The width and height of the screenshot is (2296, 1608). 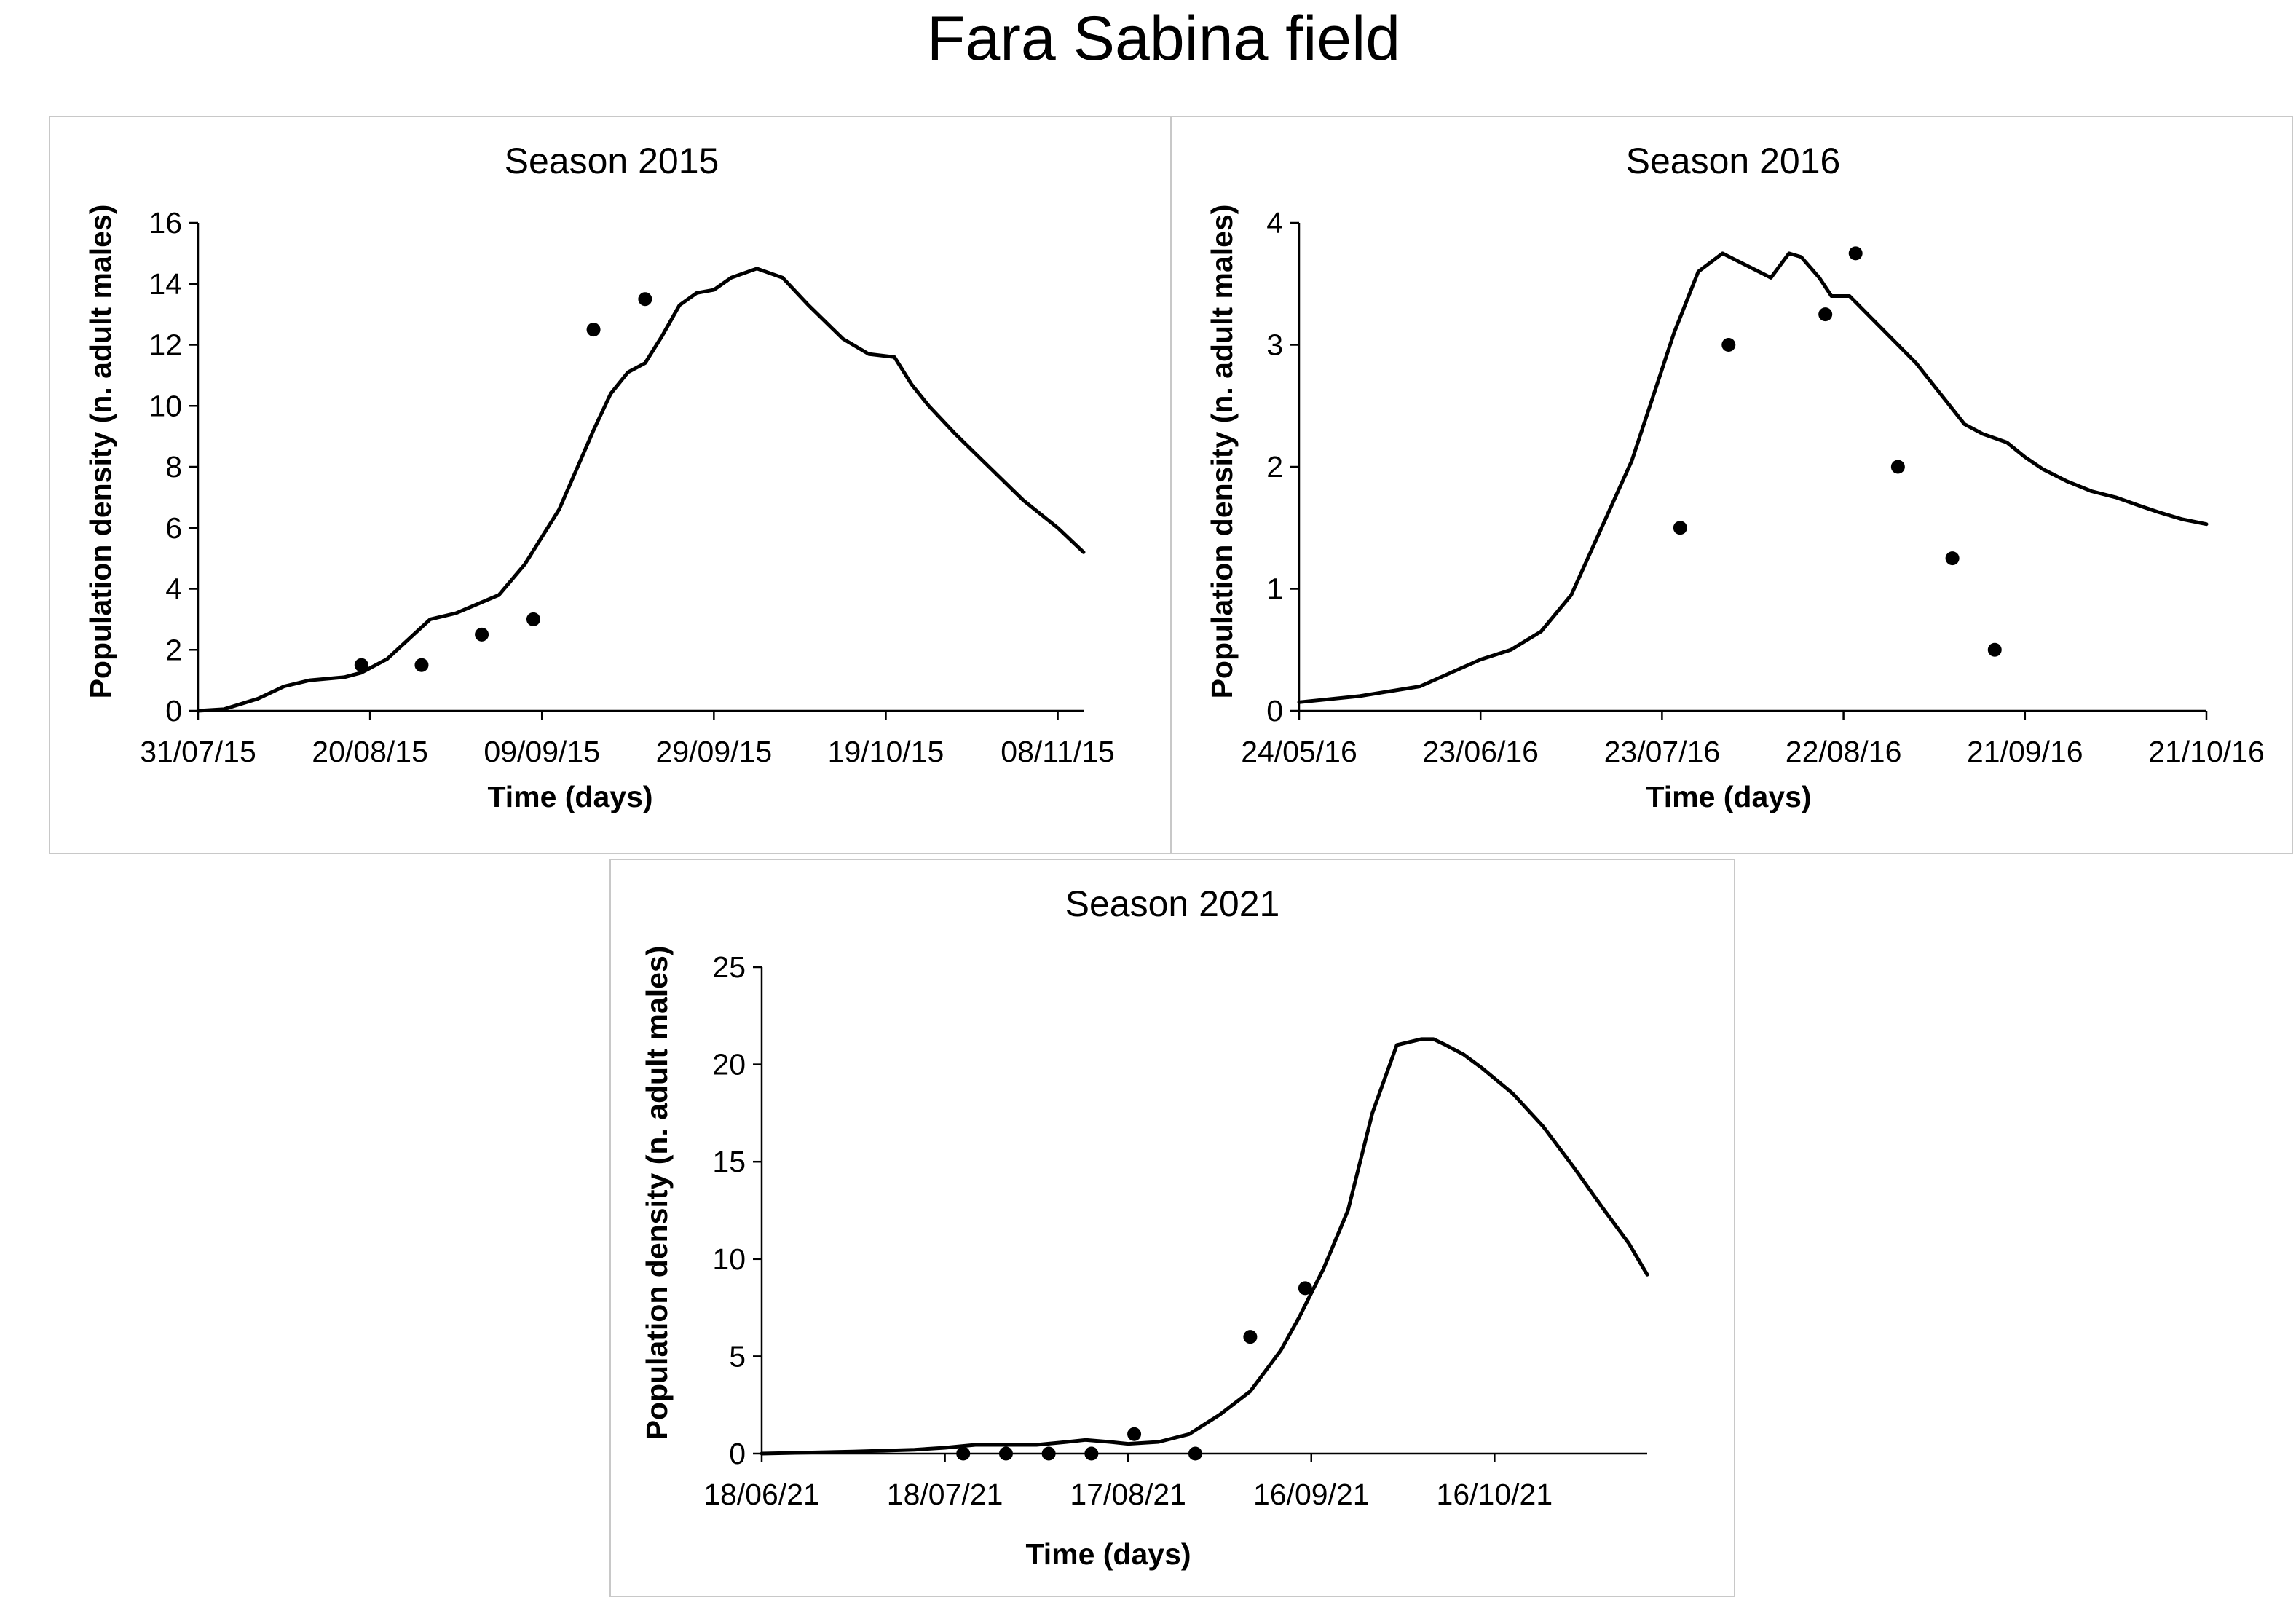 What do you see at coordinates (370, 751) in the screenshot?
I see `x-tick-label: 20/08/15` at bounding box center [370, 751].